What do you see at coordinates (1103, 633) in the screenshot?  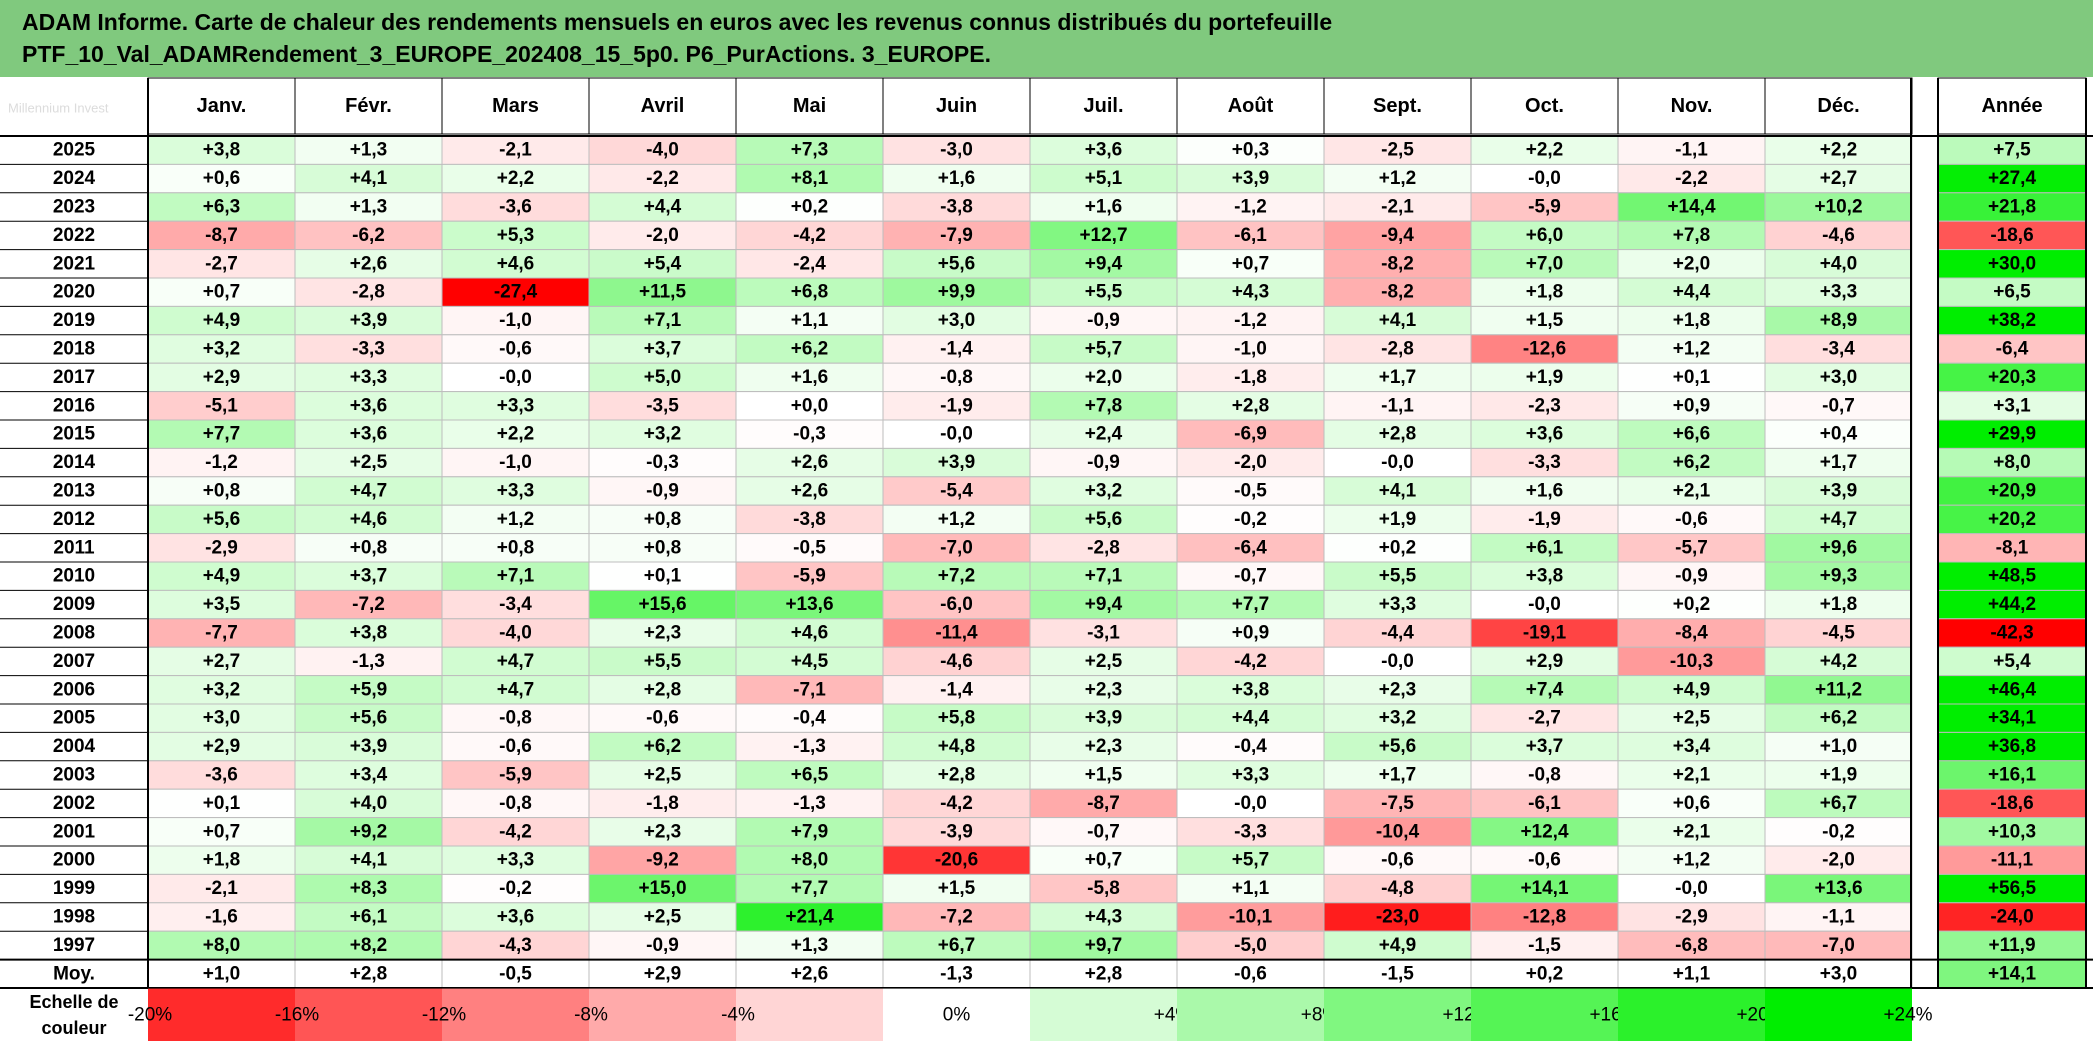 I see `heat-value: -3,1` at bounding box center [1103, 633].